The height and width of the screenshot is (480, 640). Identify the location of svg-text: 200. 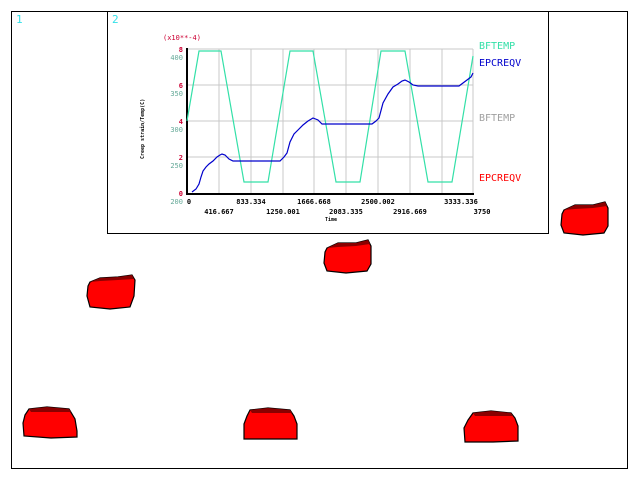
(176, 202).